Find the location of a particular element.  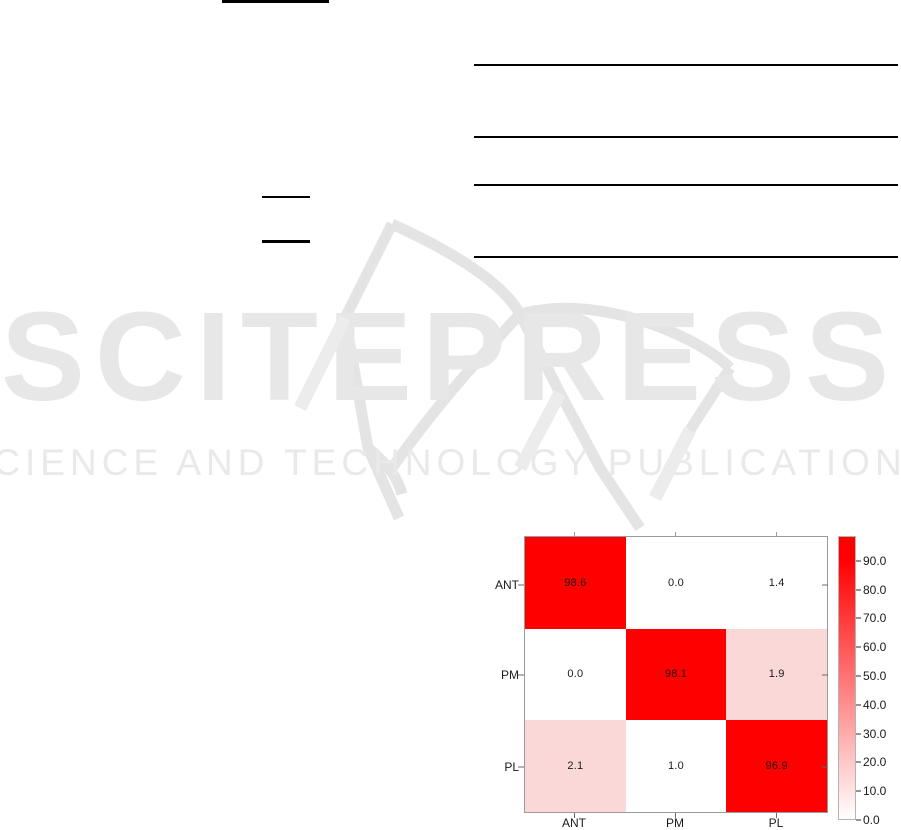

col-label-0: ANT is located at coordinates (574, 823).